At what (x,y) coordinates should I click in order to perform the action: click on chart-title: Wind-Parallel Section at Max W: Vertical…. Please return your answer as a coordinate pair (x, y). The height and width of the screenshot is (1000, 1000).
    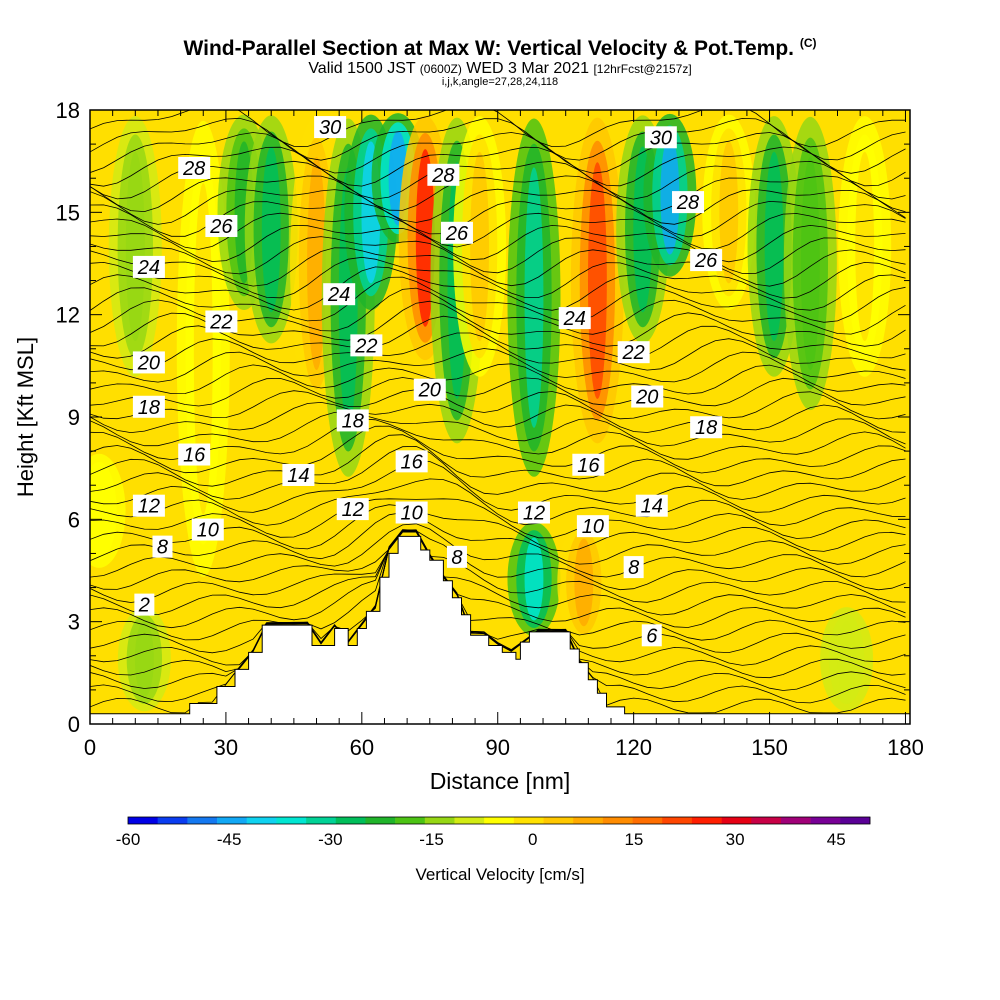
    Looking at the image, I should click on (500, 48).